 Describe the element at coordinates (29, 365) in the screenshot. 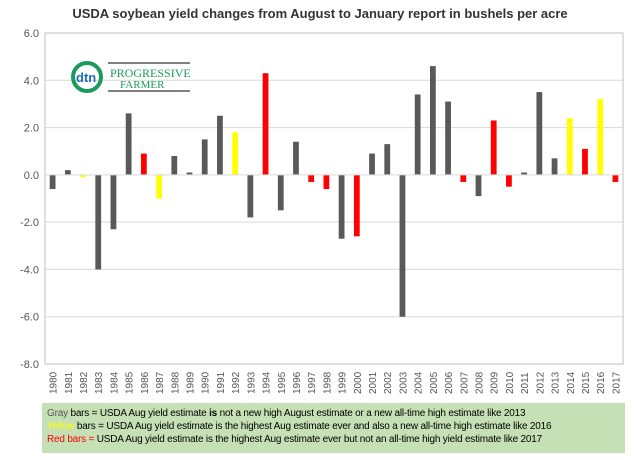

I see `y-tick-label: -8.0` at that location.